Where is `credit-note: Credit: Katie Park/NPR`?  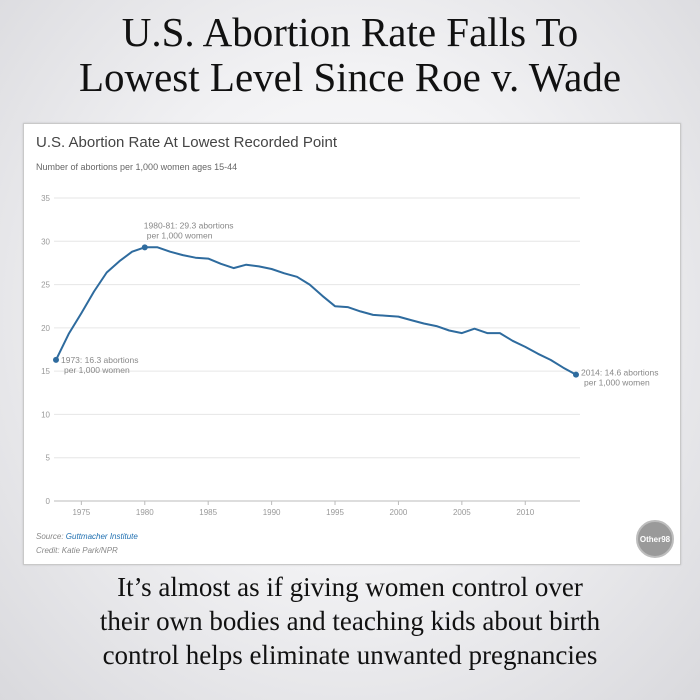 credit-note: Credit: Katie Park/NPR is located at coordinates (77, 550).